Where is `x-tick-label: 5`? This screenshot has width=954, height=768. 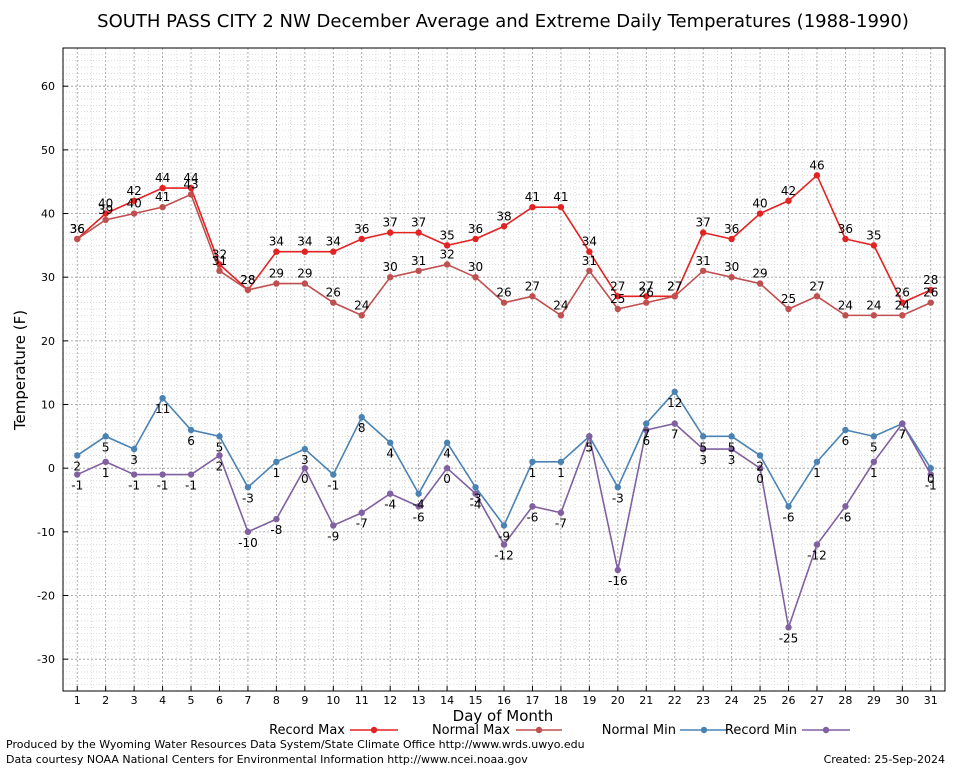 x-tick-label: 5 is located at coordinates (191, 700).